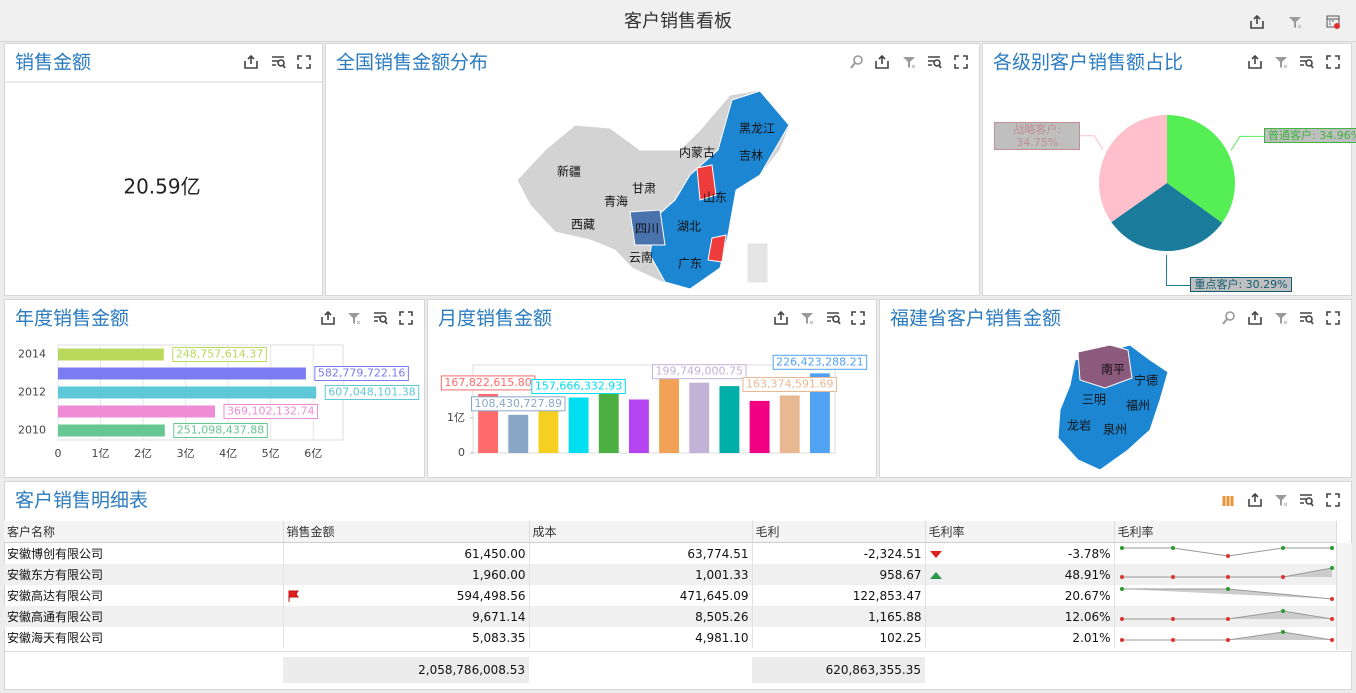 This screenshot has width=1356, height=693. What do you see at coordinates (652, 388) in the screenshot?
I see `month-panel` at bounding box center [652, 388].